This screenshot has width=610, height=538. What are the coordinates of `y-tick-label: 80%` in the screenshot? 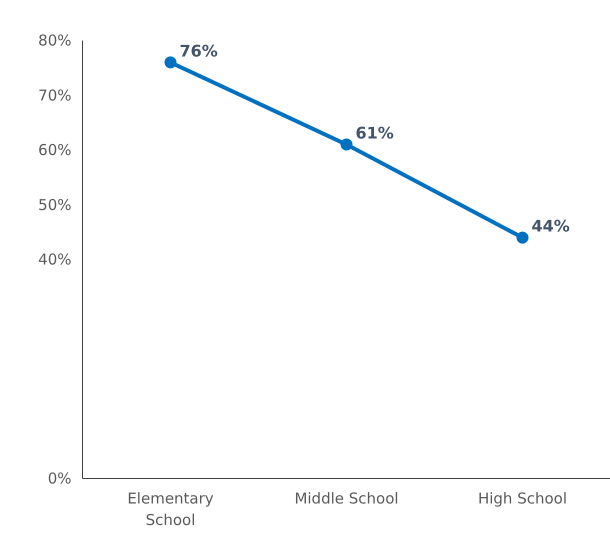 It's located at (55, 41).